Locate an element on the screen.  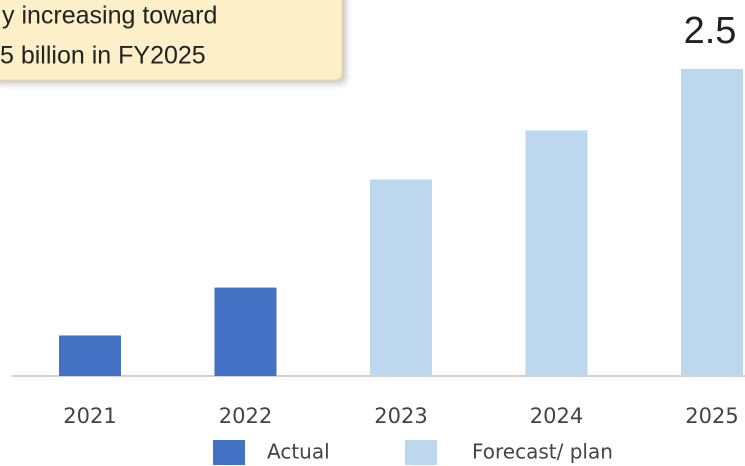
x-tick-label: 2025 is located at coordinates (711, 416).